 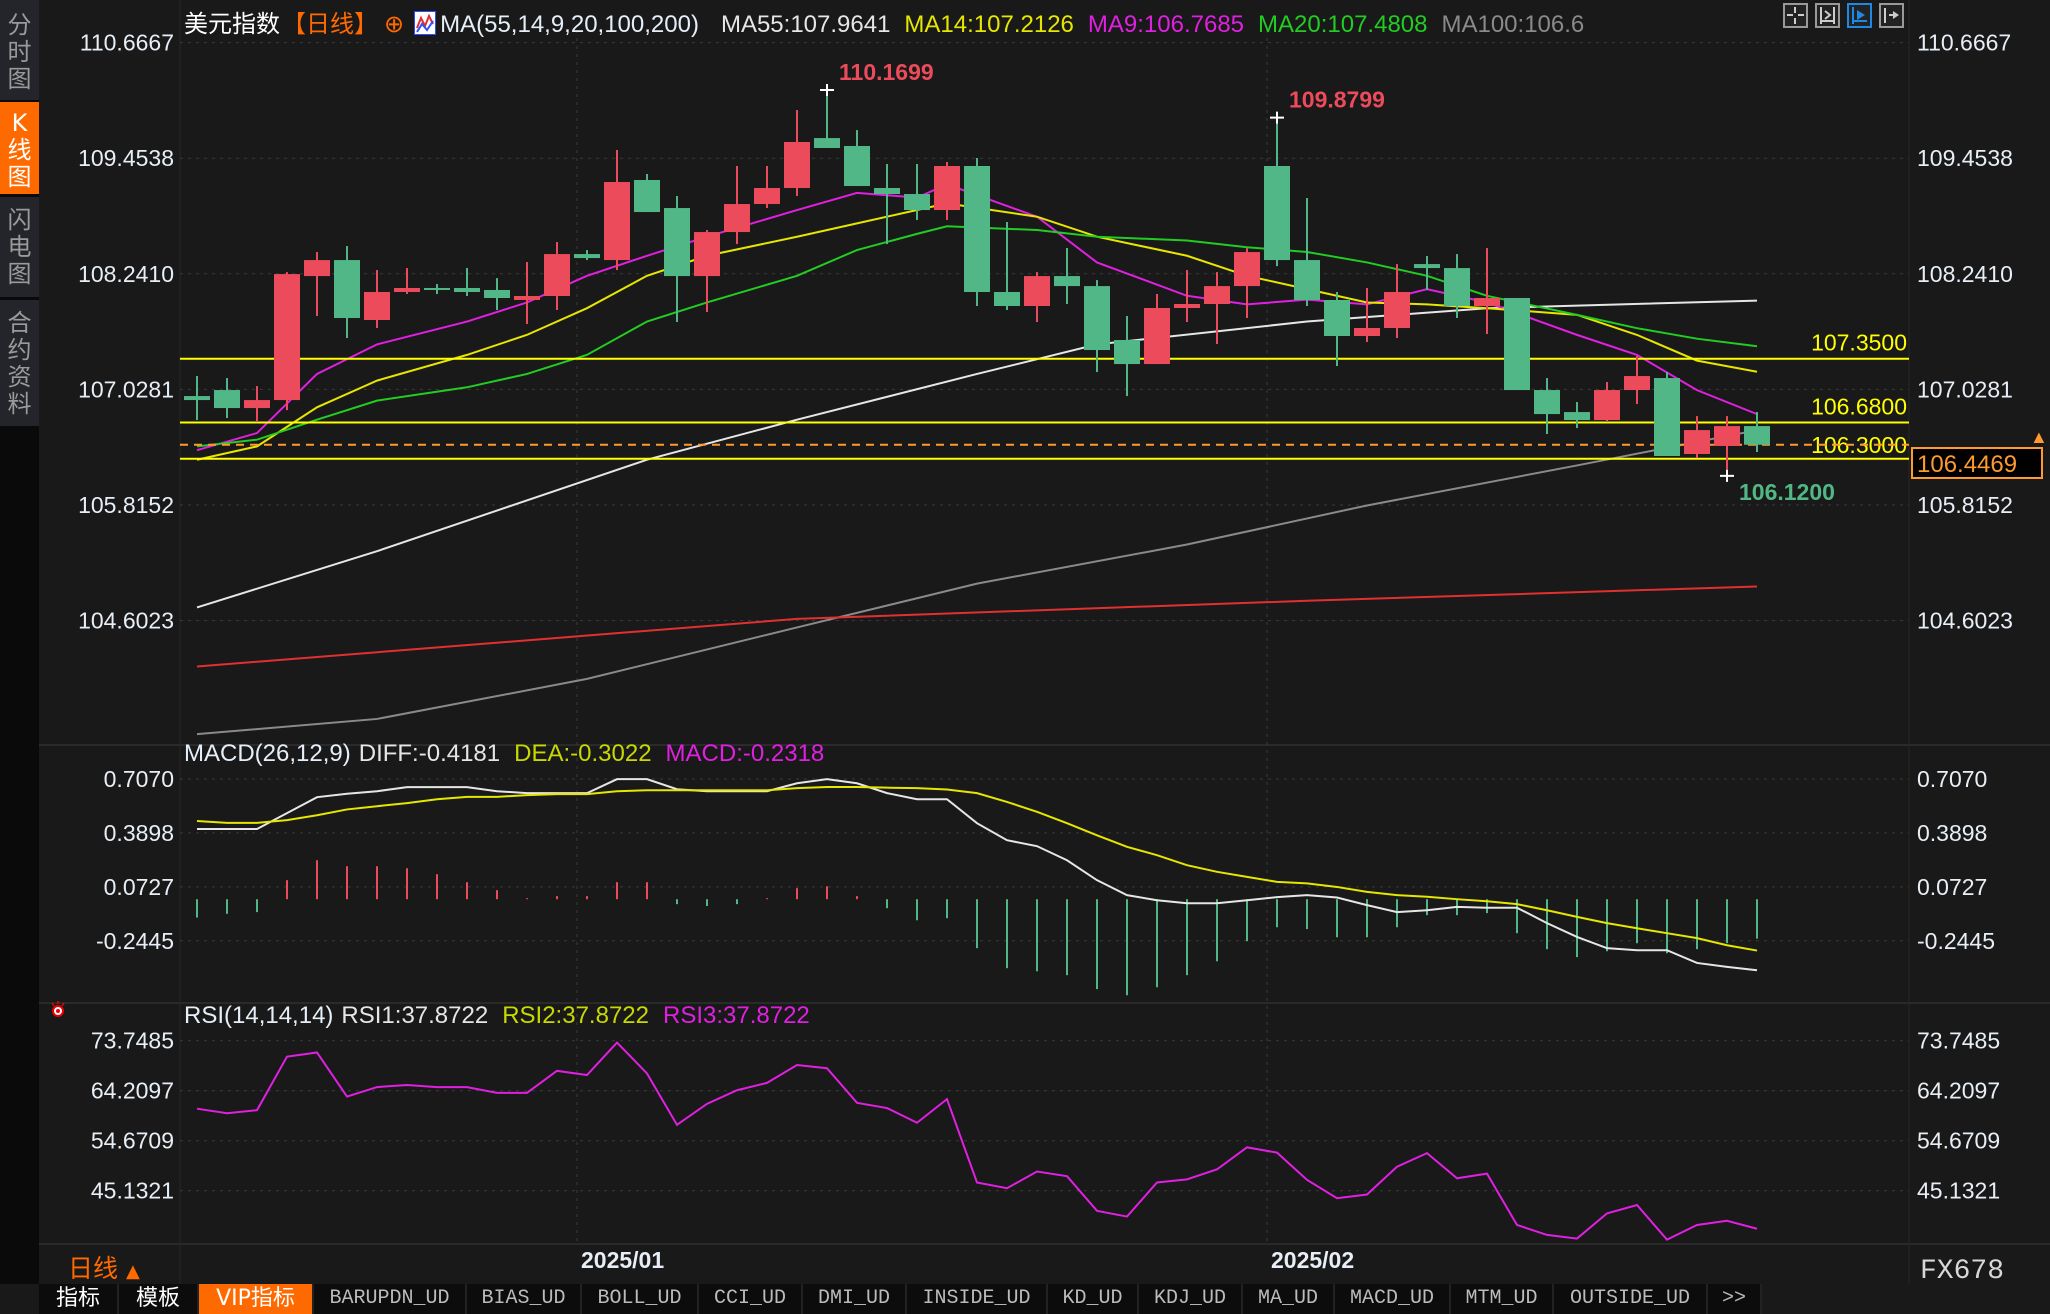 What do you see at coordinates (79, 1299) in the screenshot?
I see `tab-指标: 指标` at bounding box center [79, 1299].